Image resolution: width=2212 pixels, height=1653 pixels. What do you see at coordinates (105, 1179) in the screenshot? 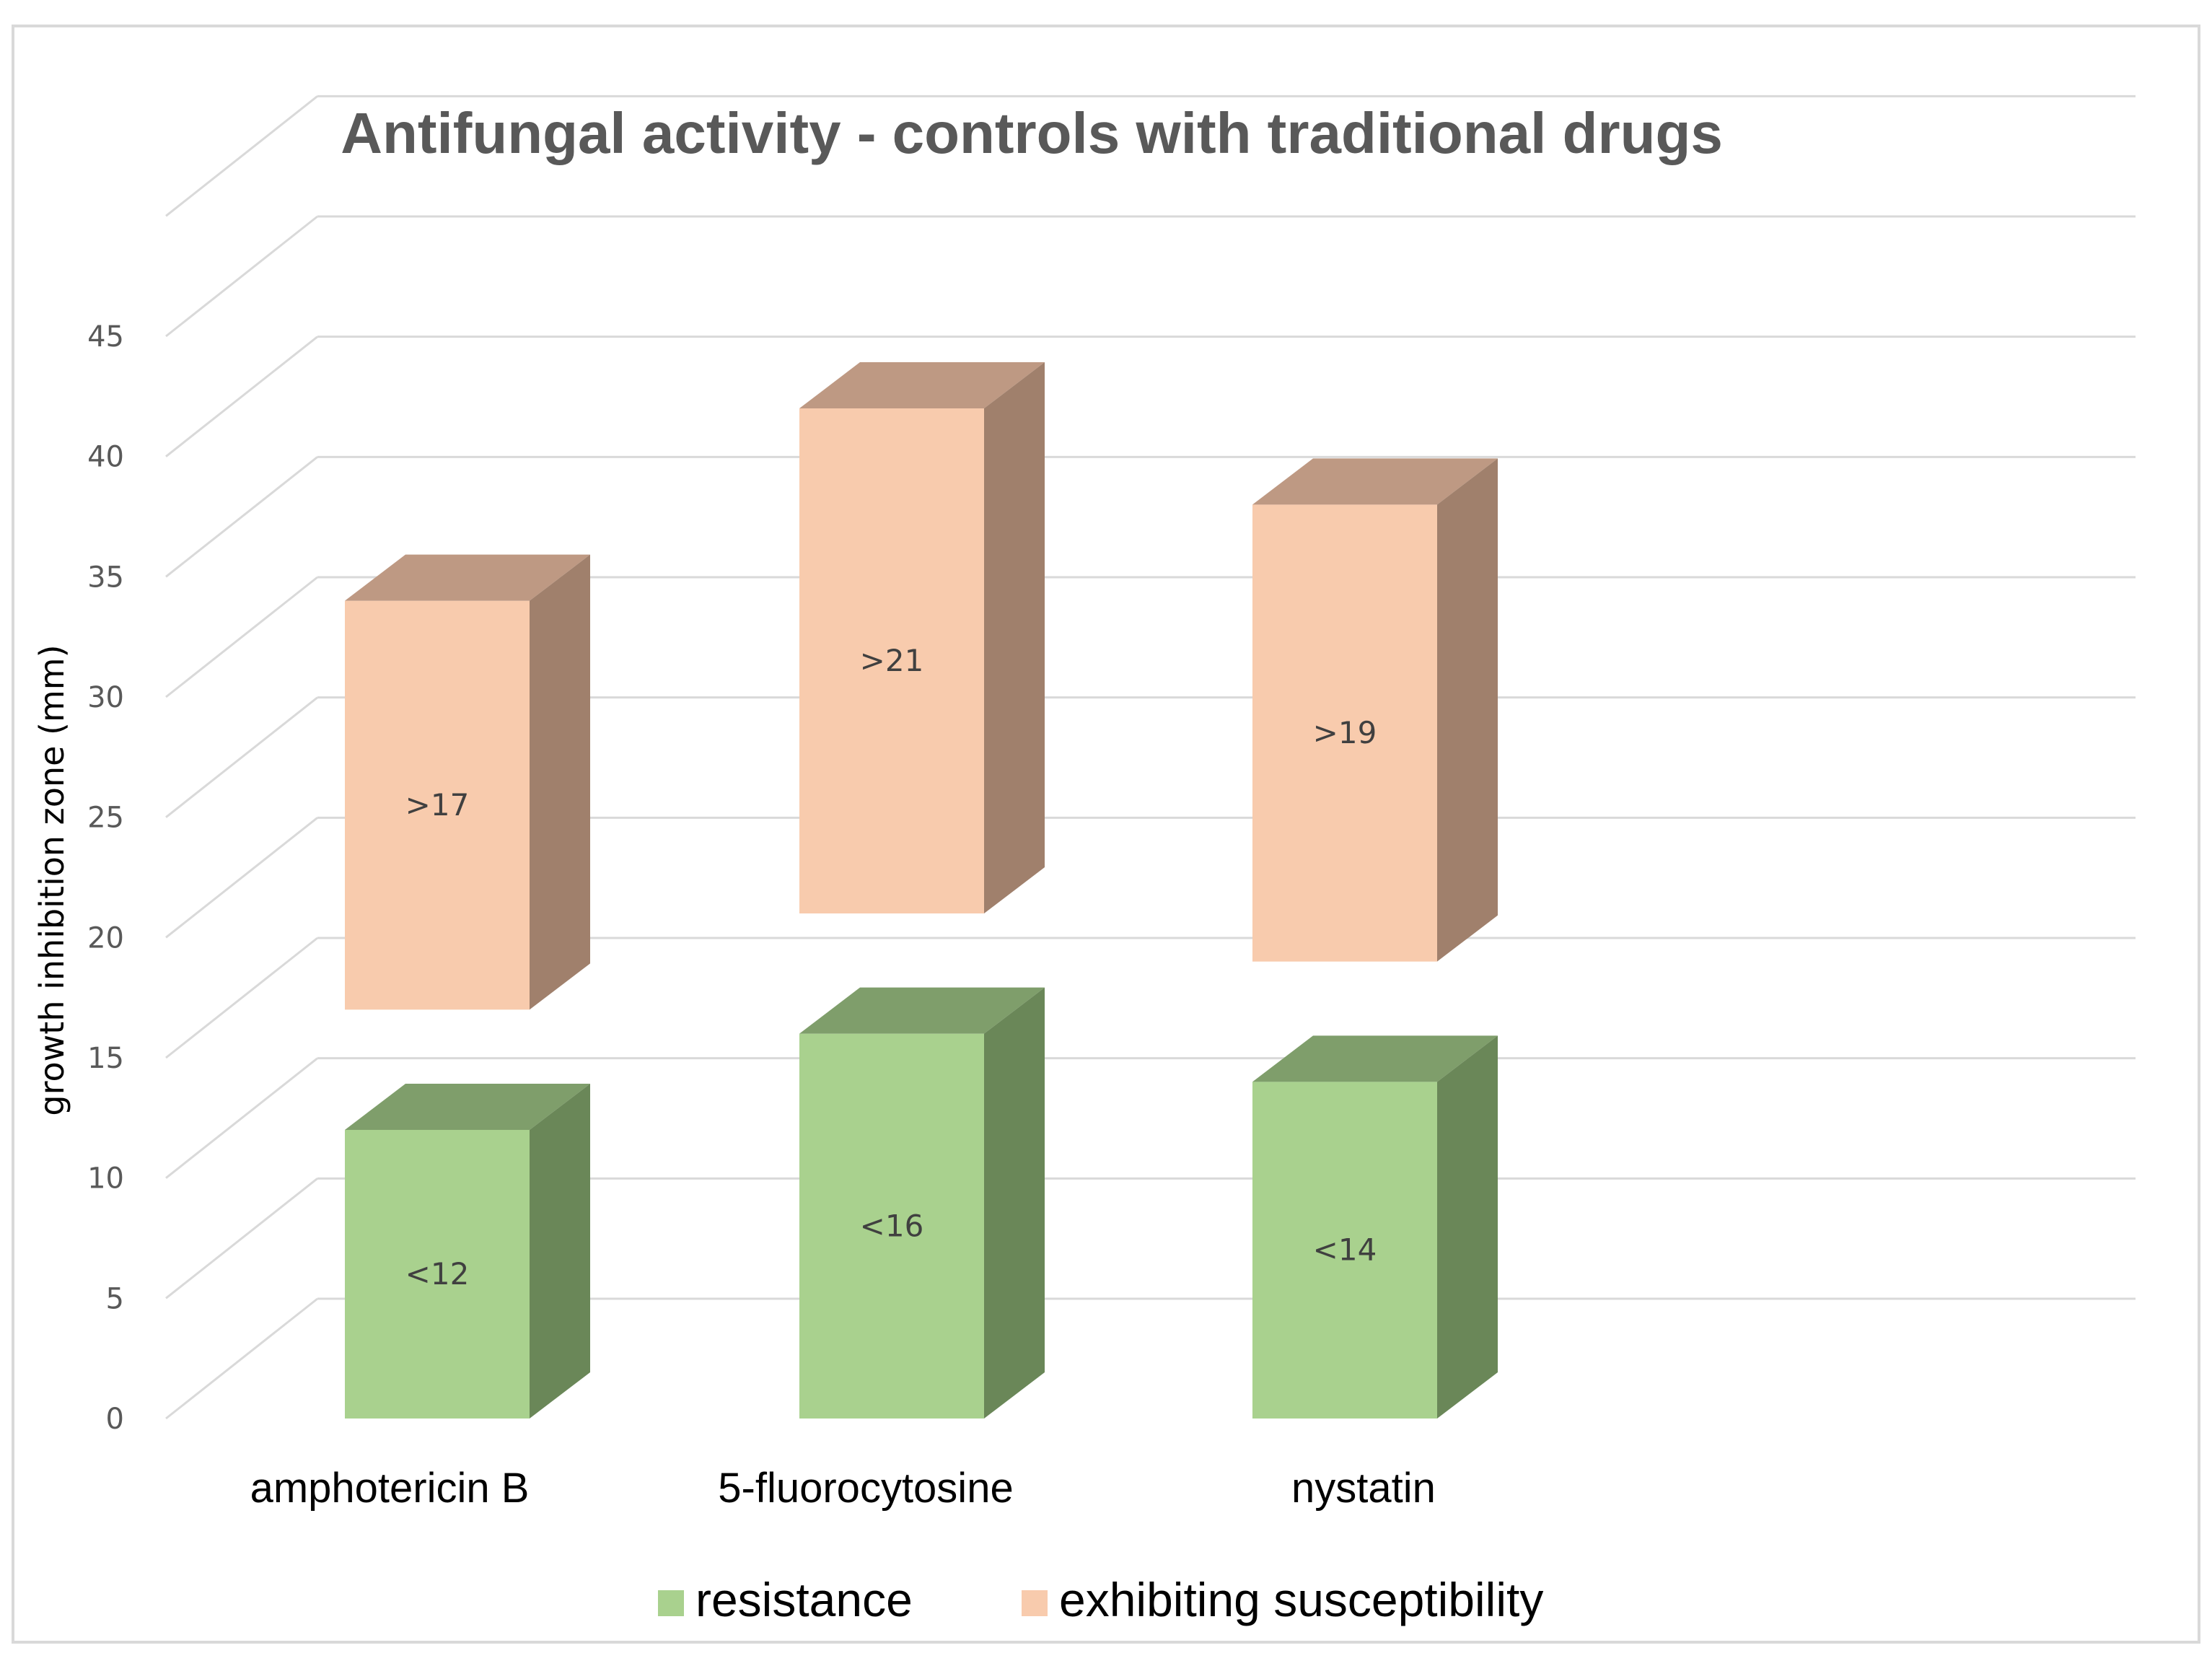
I see `y-tick-label-10: 10` at bounding box center [105, 1179].